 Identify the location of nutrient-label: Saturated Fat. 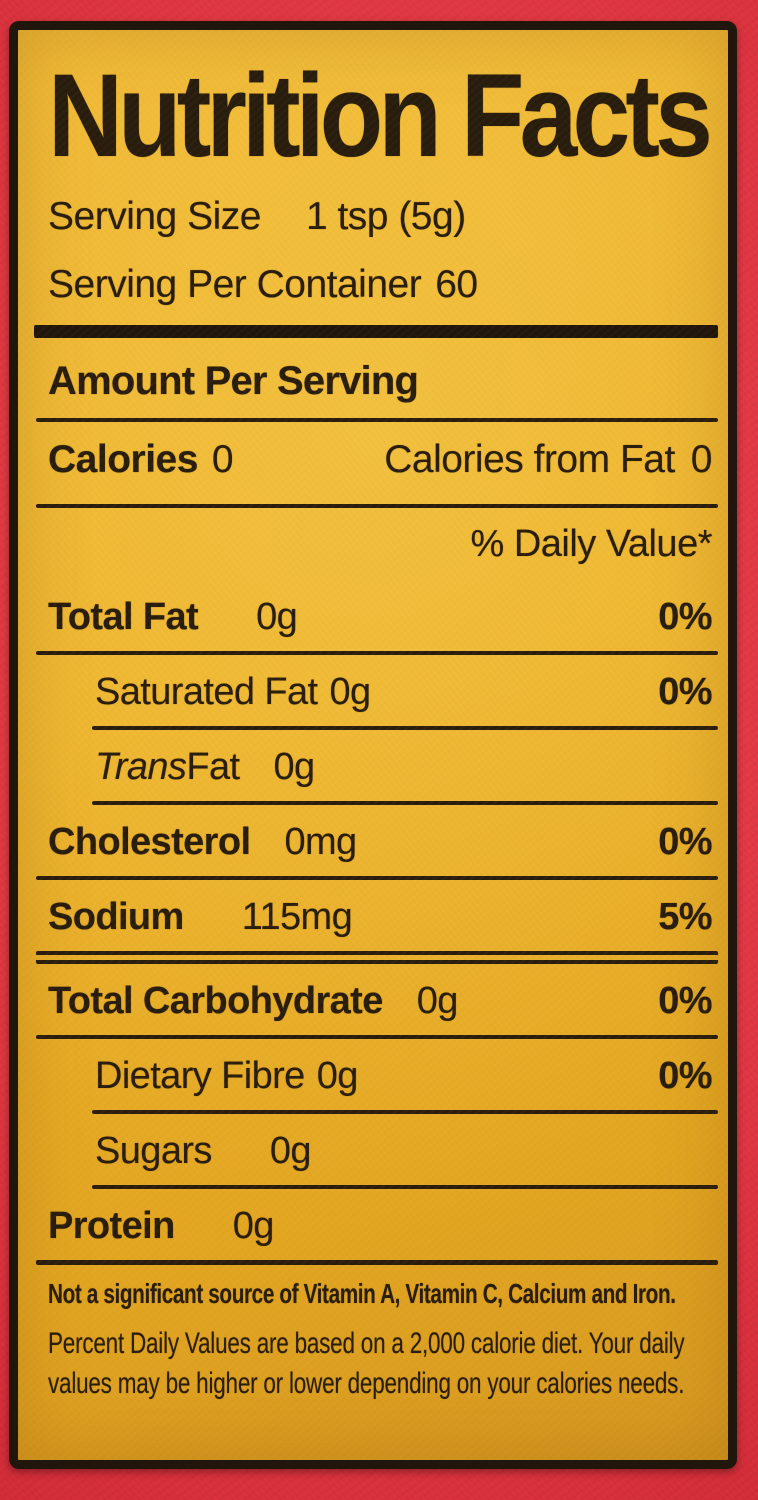
(206, 692).